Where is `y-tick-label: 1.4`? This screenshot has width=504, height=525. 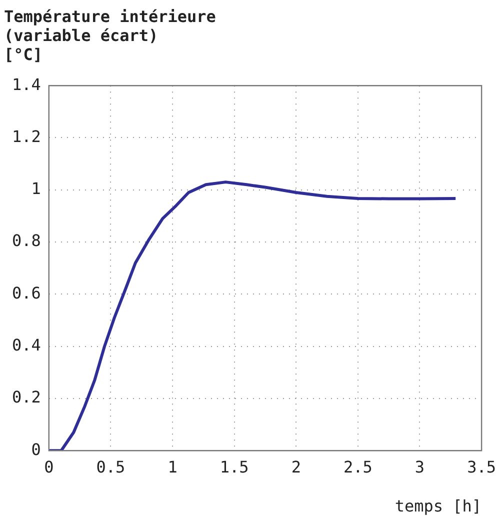 y-tick-label: 1.4 is located at coordinates (26, 84).